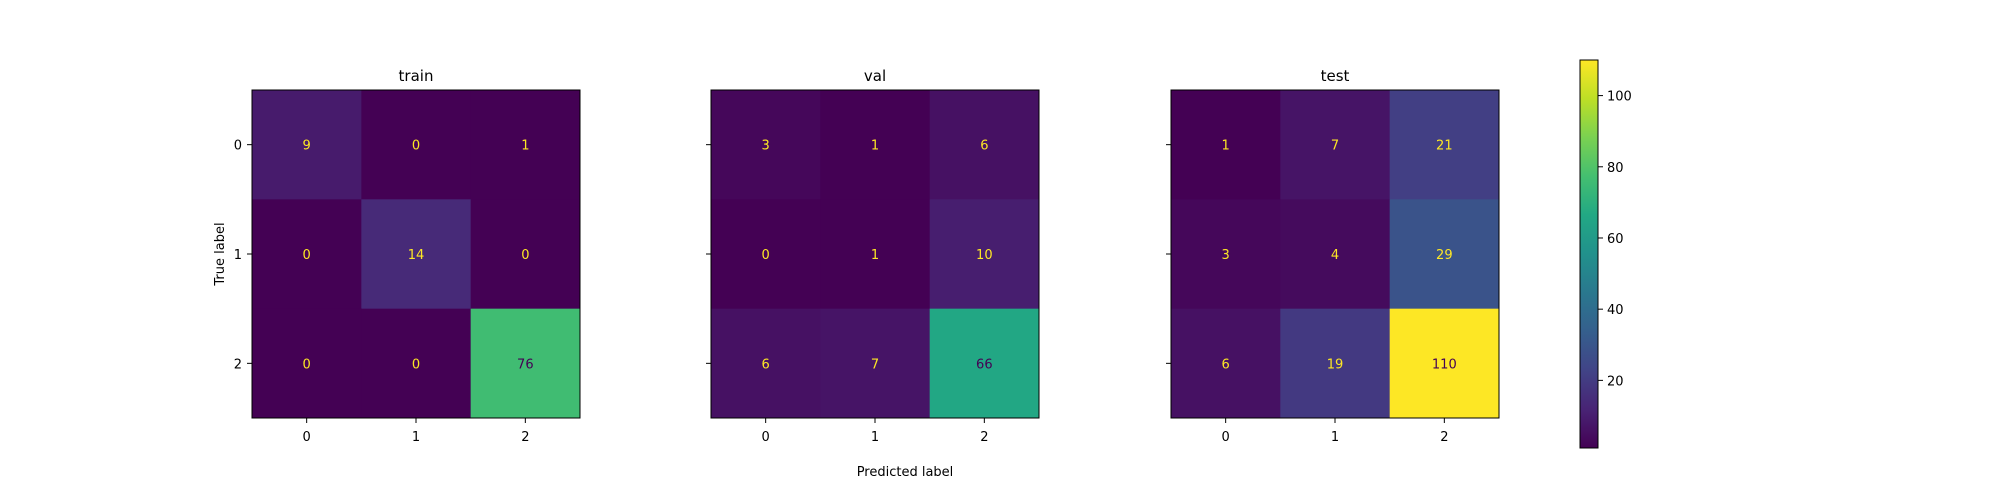 The height and width of the screenshot is (500, 2000). Describe the element at coordinates (1615, 310) in the screenshot. I see `colorbar-tick-label: 40` at that location.